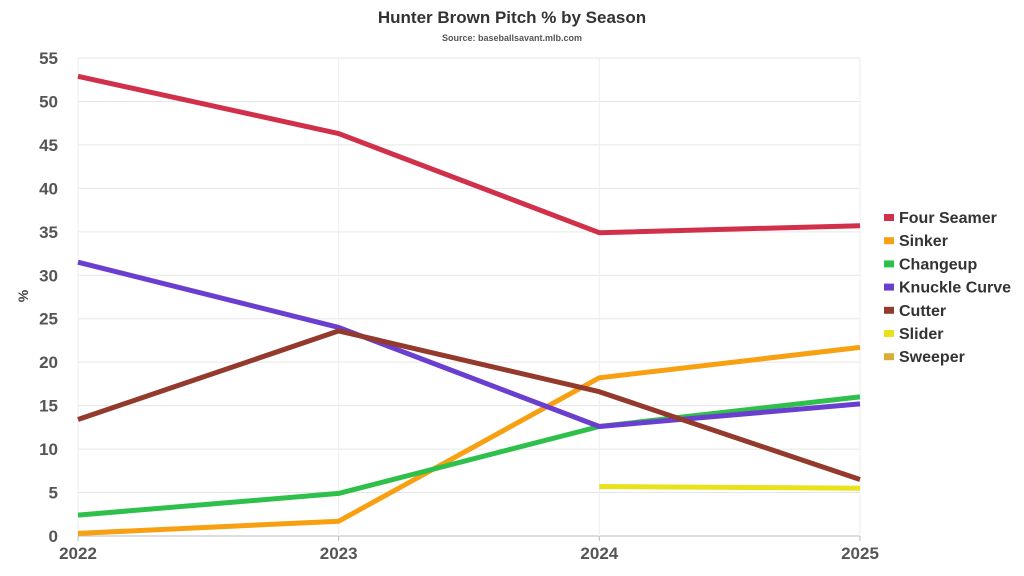 The width and height of the screenshot is (1024, 576). What do you see at coordinates (53, 536) in the screenshot?
I see `y-tick-label: 0` at bounding box center [53, 536].